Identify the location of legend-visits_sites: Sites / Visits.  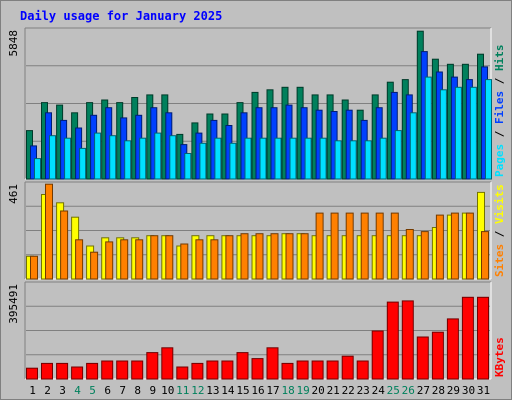
(499, 230).